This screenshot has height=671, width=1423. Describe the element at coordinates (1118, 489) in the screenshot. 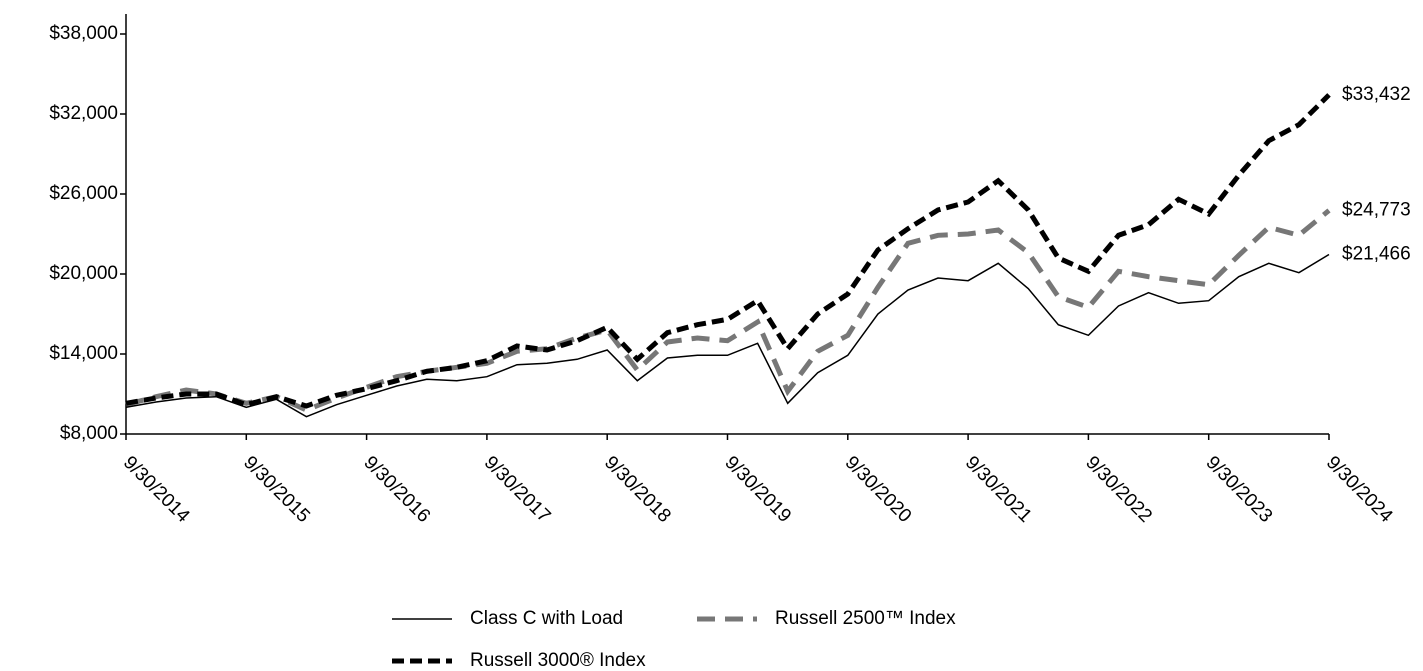

I see `x-tick-label: 9/30/2022` at that location.